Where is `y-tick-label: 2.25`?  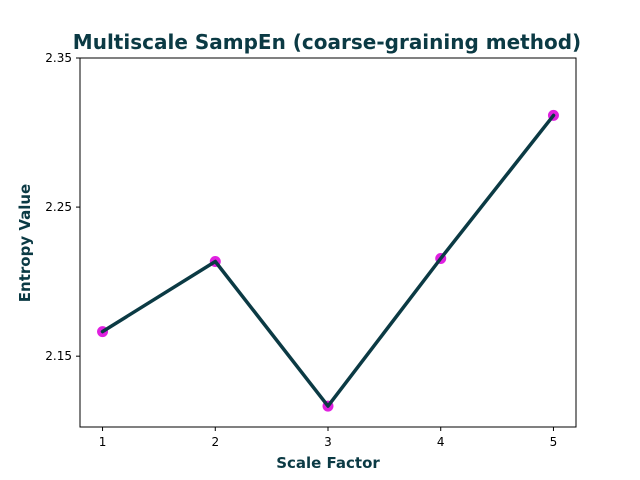 y-tick-label: 2.25 is located at coordinates (58, 207).